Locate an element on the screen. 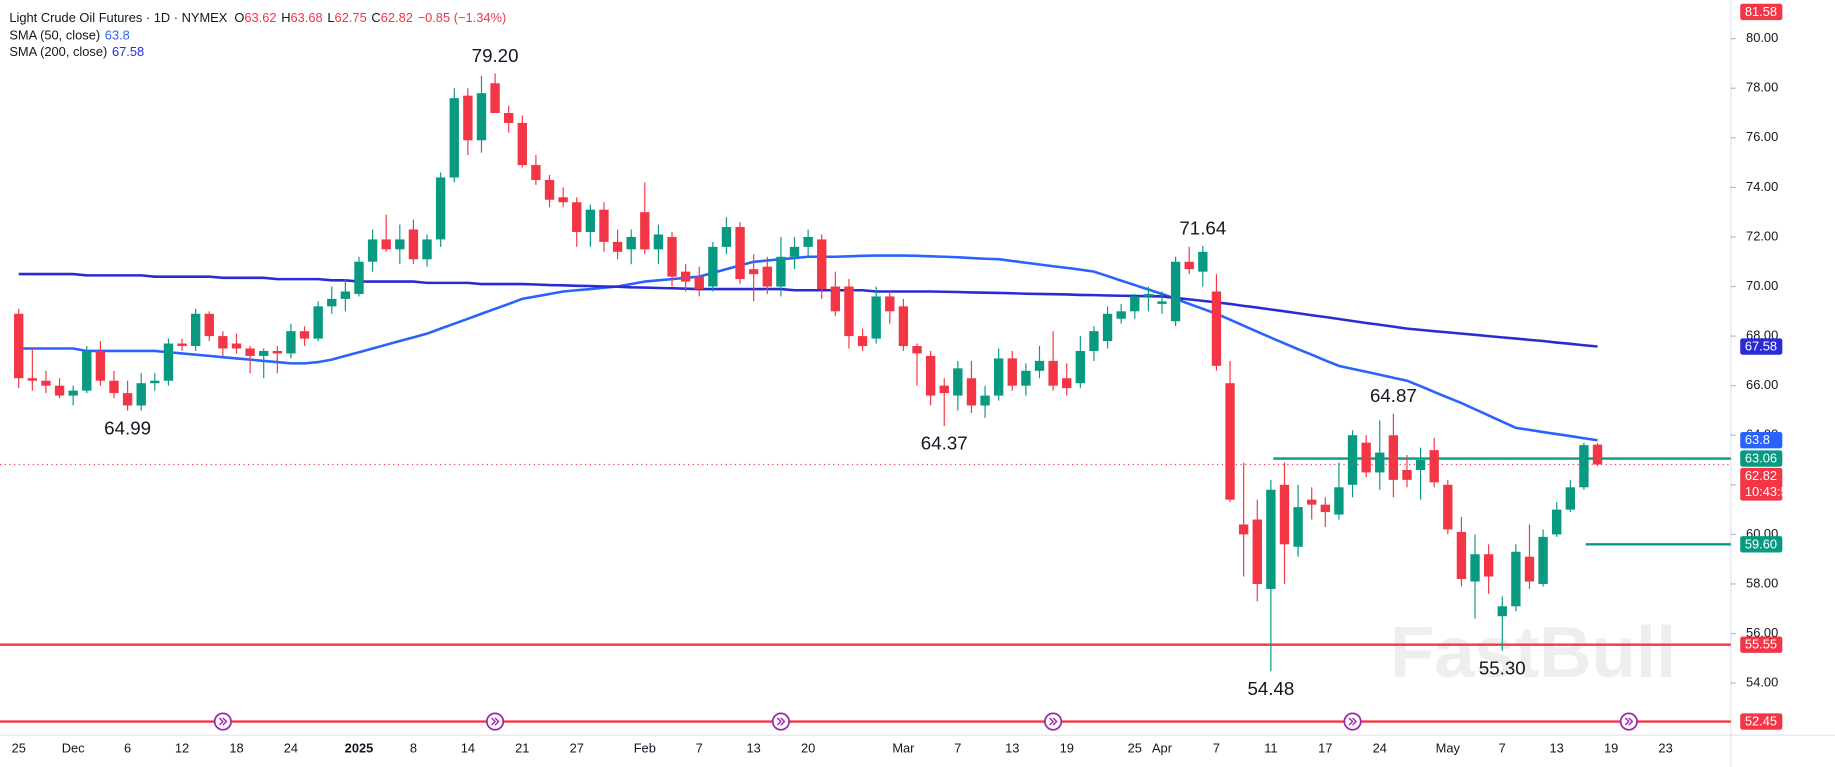  x-tick-label: 6 is located at coordinates (127, 748).